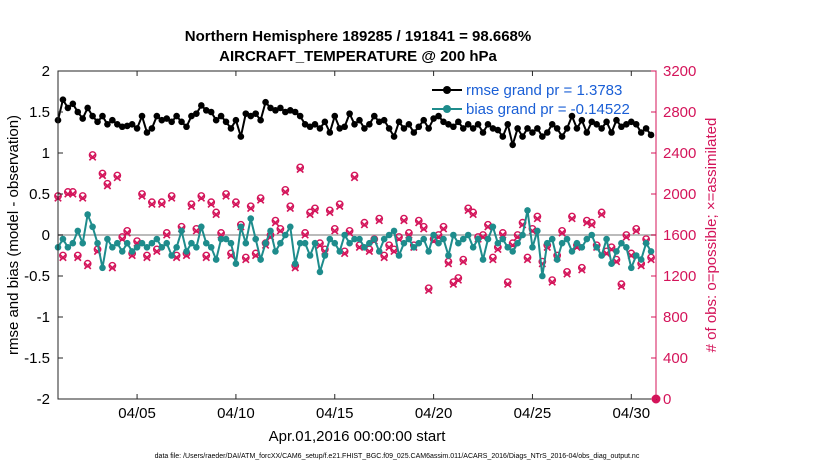 The height and width of the screenshot is (470, 830). What do you see at coordinates (544, 90) in the screenshot?
I see `legend-rmse-label: rmse grand pr = 1.3783` at bounding box center [544, 90].